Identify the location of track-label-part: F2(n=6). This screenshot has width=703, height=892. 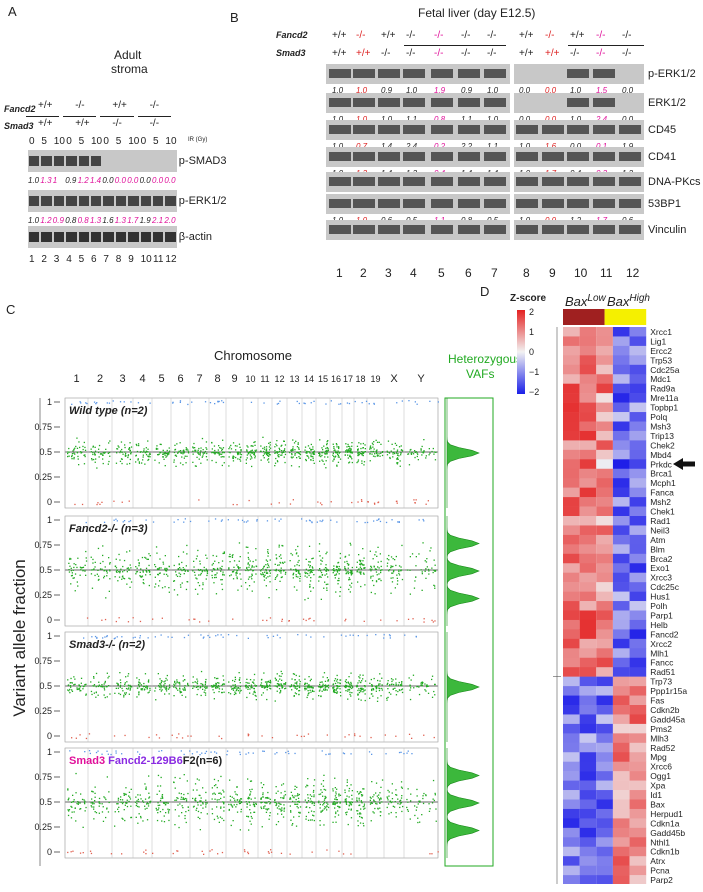
(203, 761).